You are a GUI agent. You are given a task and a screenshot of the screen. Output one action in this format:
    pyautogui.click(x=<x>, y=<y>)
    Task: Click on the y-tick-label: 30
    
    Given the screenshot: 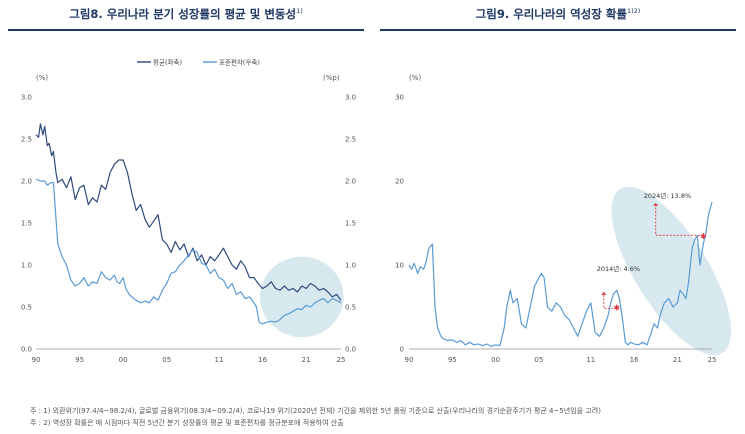 What is the action you would take?
    pyautogui.click(x=399, y=98)
    